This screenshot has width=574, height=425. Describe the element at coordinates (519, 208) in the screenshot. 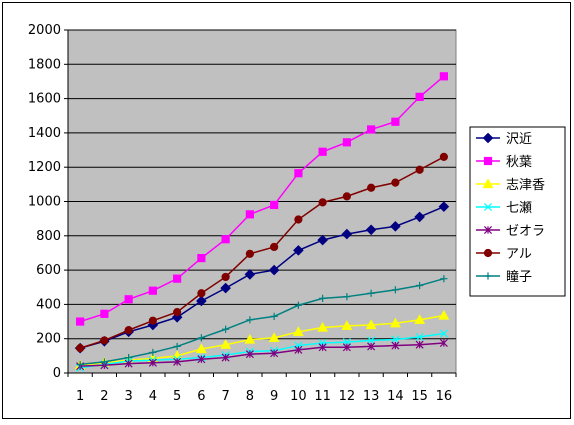

I see `legend-label-3: 七瀬` at that location.